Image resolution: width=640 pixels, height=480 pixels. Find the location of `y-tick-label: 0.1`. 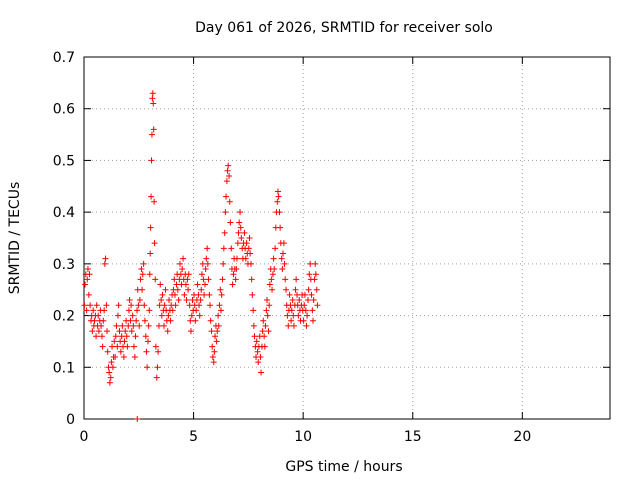

y-tick-label: 0.1 is located at coordinates (64, 368).